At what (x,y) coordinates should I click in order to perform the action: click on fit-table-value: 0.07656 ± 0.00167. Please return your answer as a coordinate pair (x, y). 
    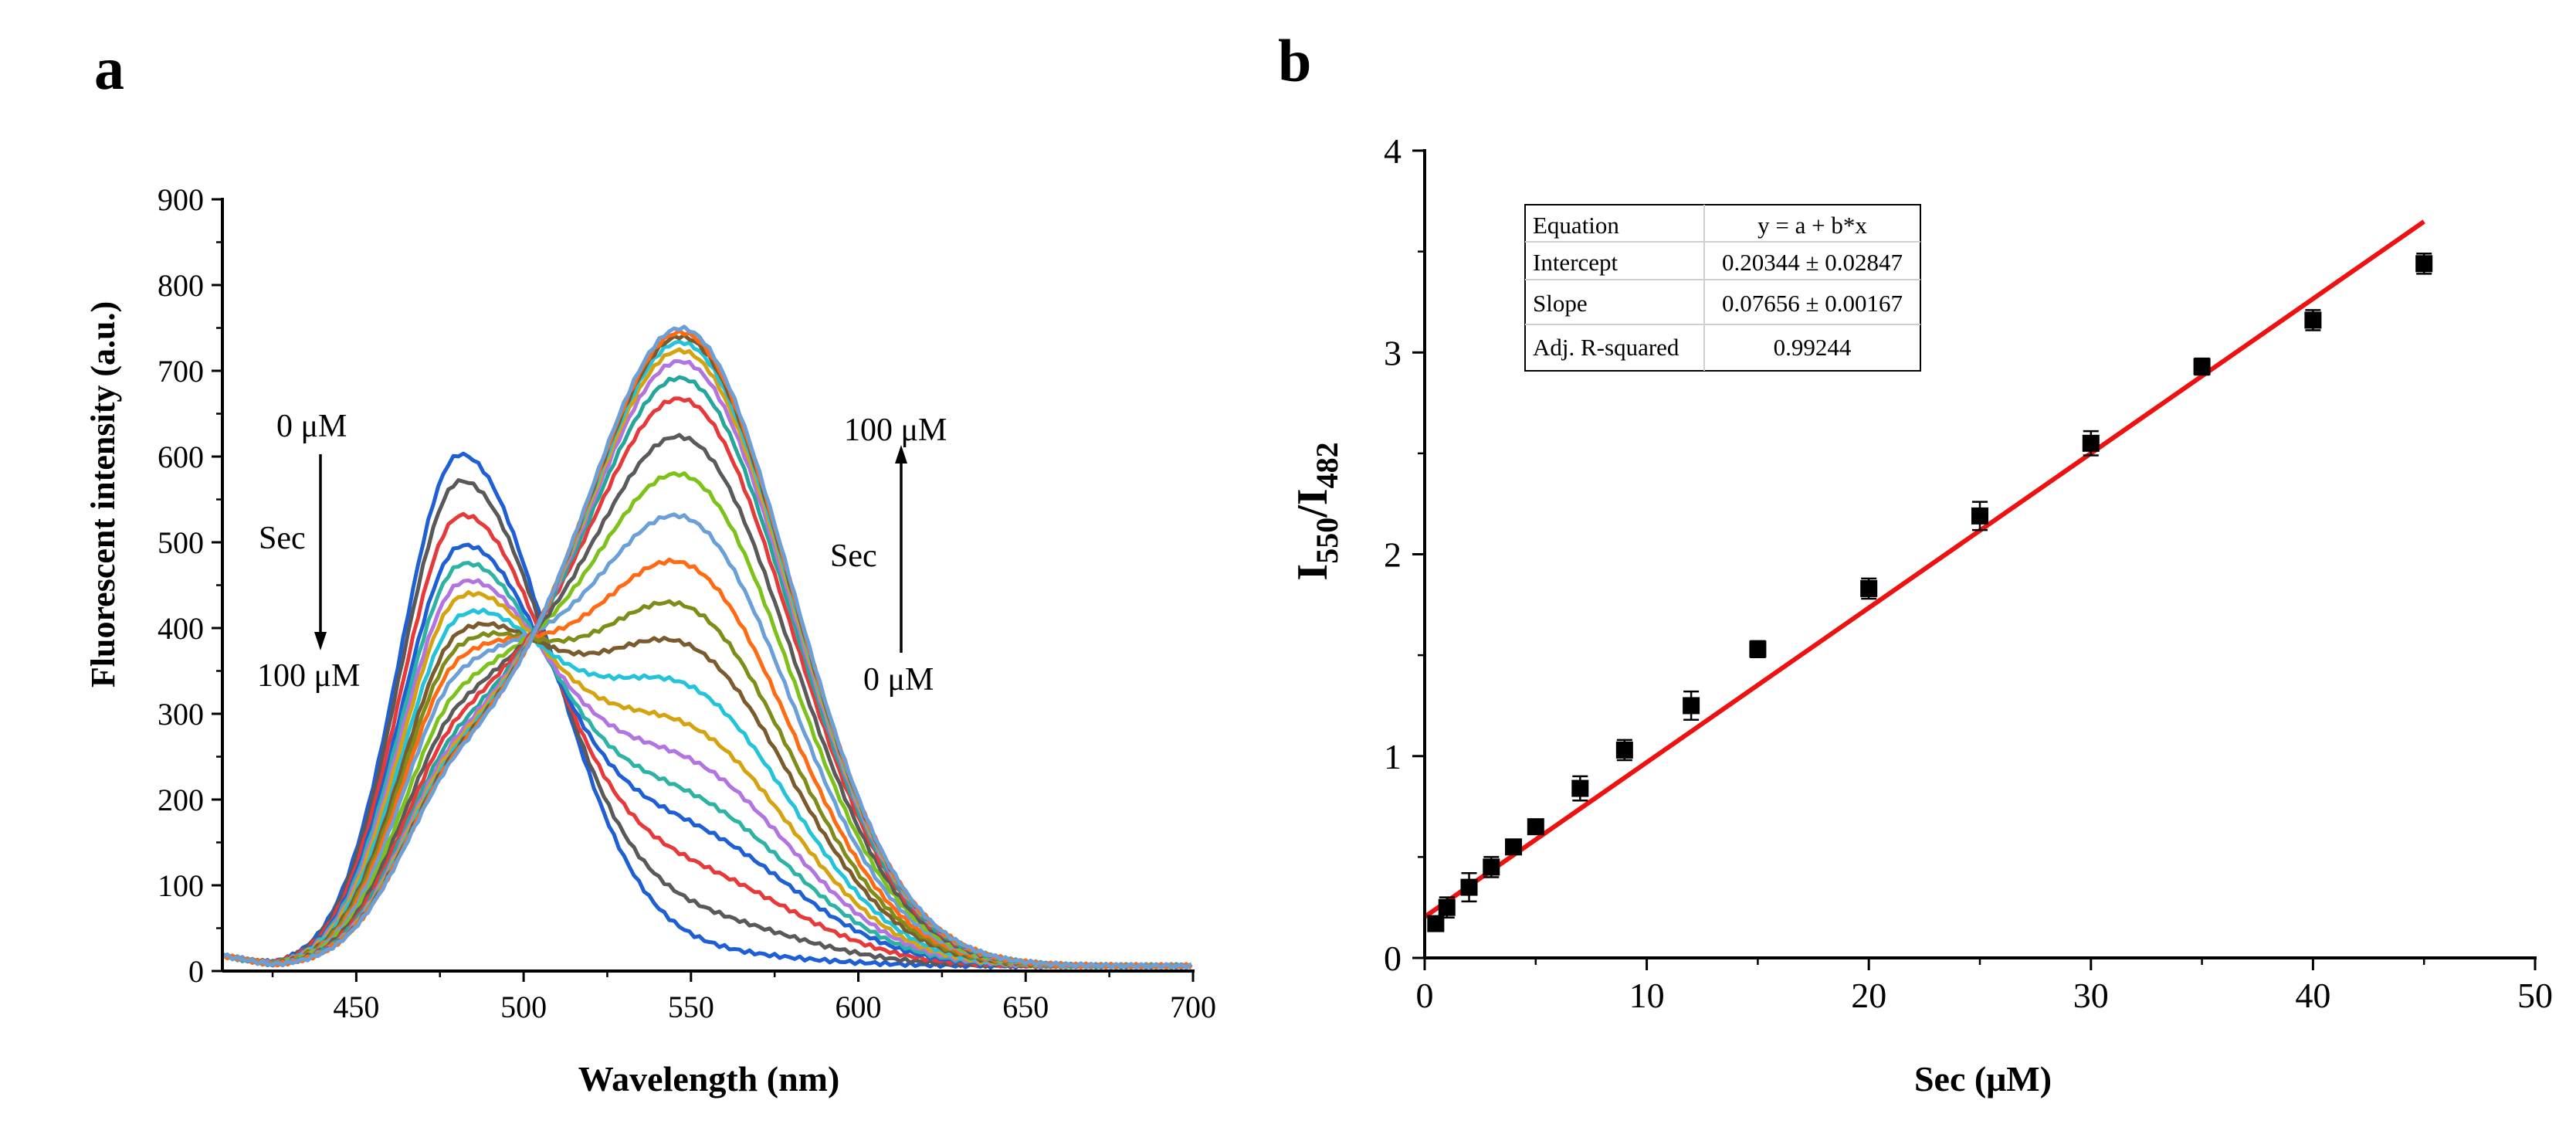
    Looking at the image, I should click on (1812, 303).